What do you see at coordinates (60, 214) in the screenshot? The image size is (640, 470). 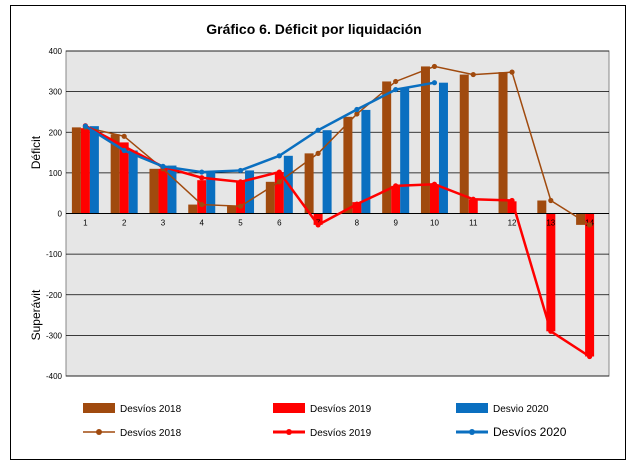 I see `y-tick-label: 0` at bounding box center [60, 214].